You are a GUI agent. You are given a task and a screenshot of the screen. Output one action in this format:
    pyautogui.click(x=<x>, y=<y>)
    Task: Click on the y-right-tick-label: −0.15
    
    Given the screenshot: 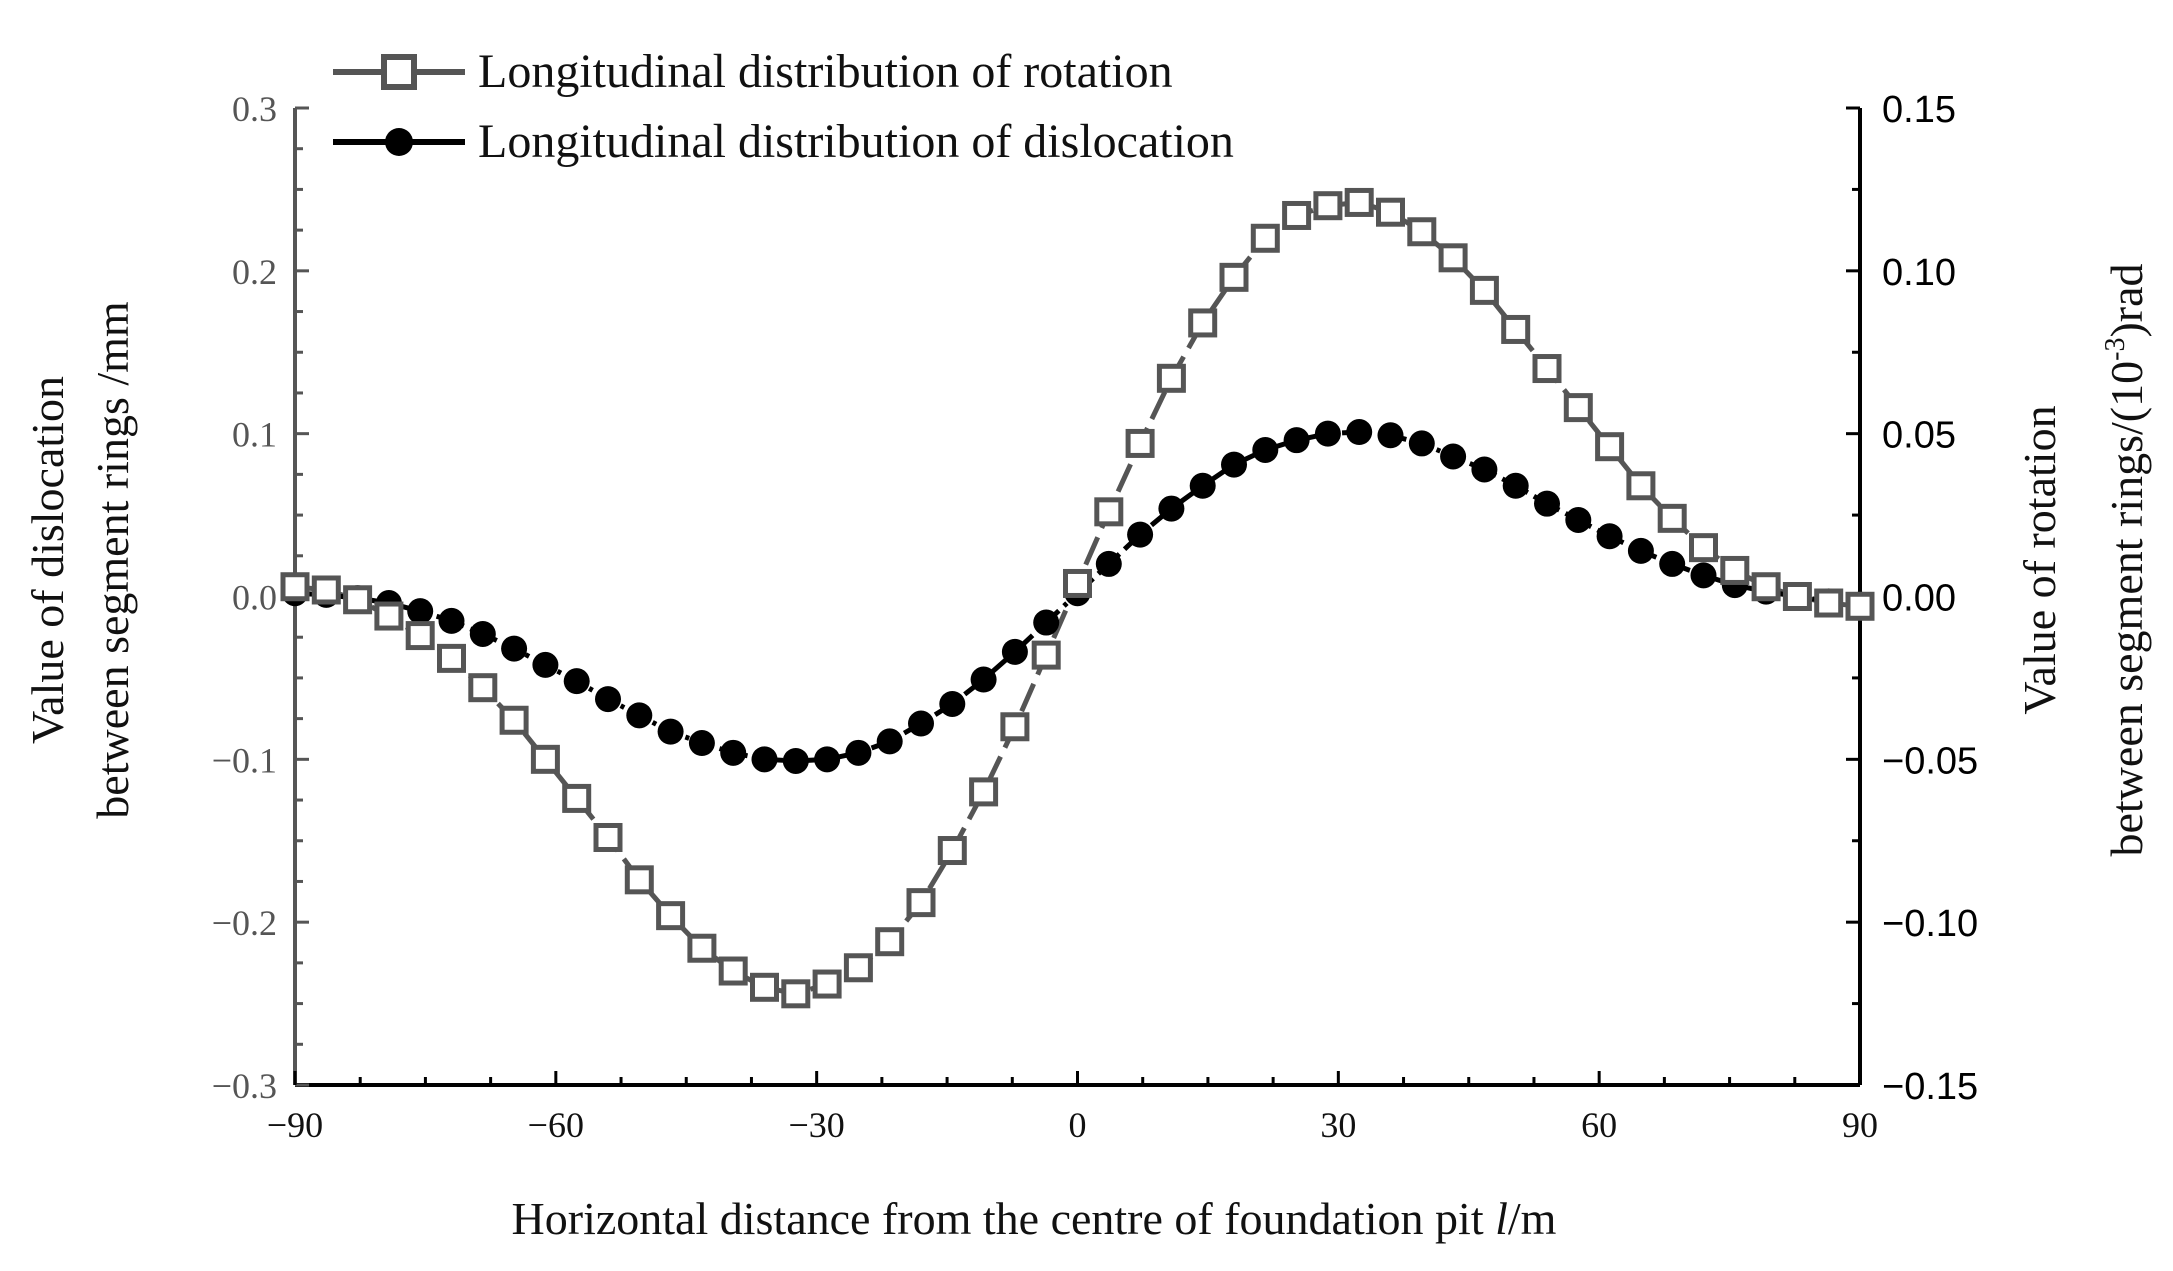 What is the action you would take?
    pyautogui.click(x=1930, y=1087)
    